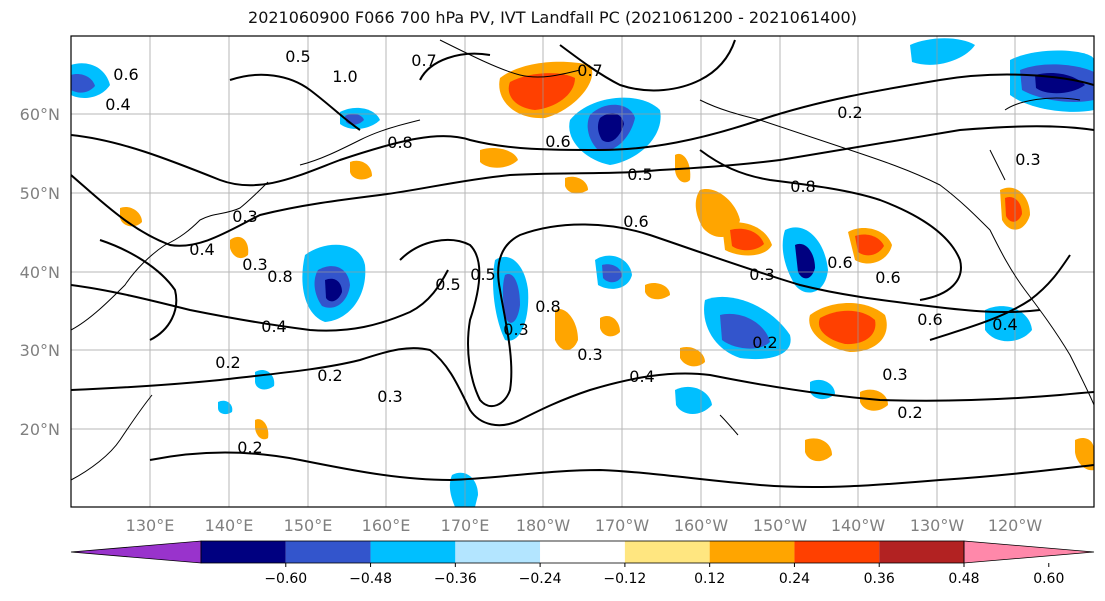 This screenshot has height=601, width=1105. What do you see at coordinates (540, 579) in the screenshot?
I see `colorbar-tick-label: −0.24` at bounding box center [540, 579].